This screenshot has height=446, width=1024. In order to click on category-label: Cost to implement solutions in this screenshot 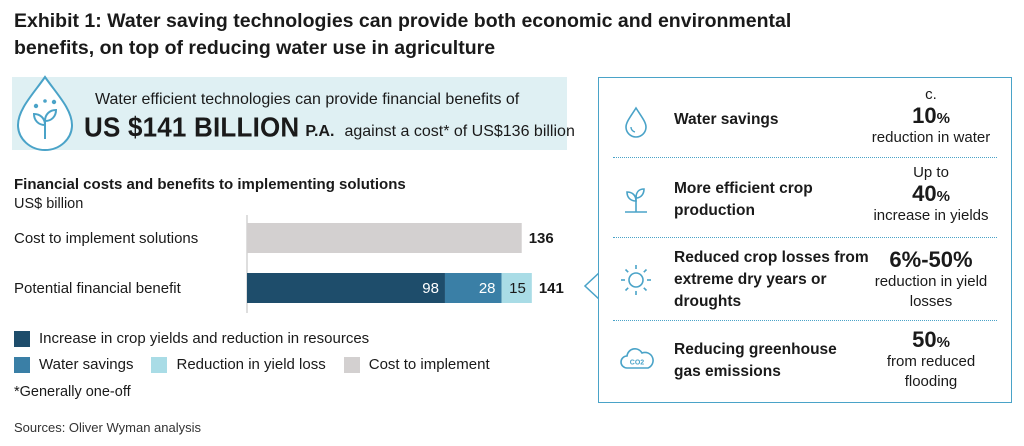, I will do `click(106, 238)`.